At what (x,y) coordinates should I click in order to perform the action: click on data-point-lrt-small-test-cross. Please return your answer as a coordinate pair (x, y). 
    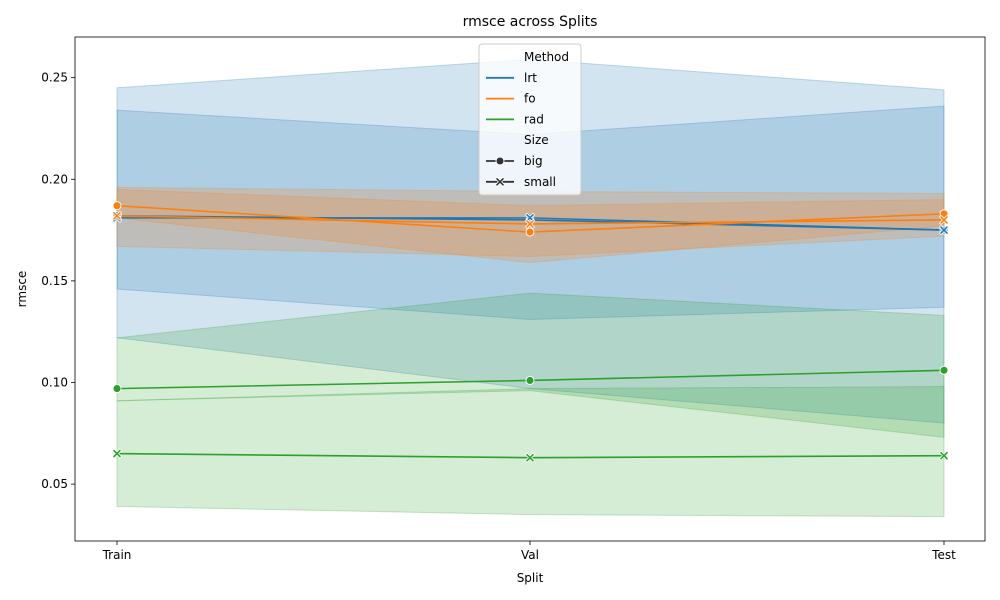
    Looking at the image, I should click on (944, 230).